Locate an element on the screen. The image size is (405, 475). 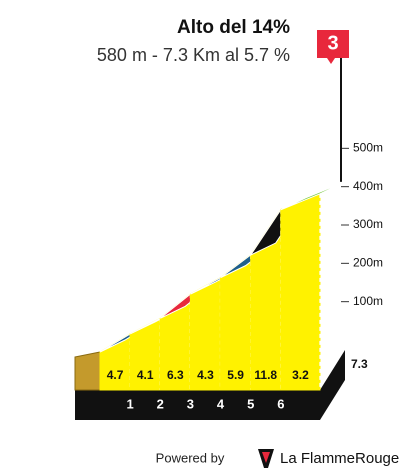
chart-title: Alto del 14% is located at coordinates (233, 27).